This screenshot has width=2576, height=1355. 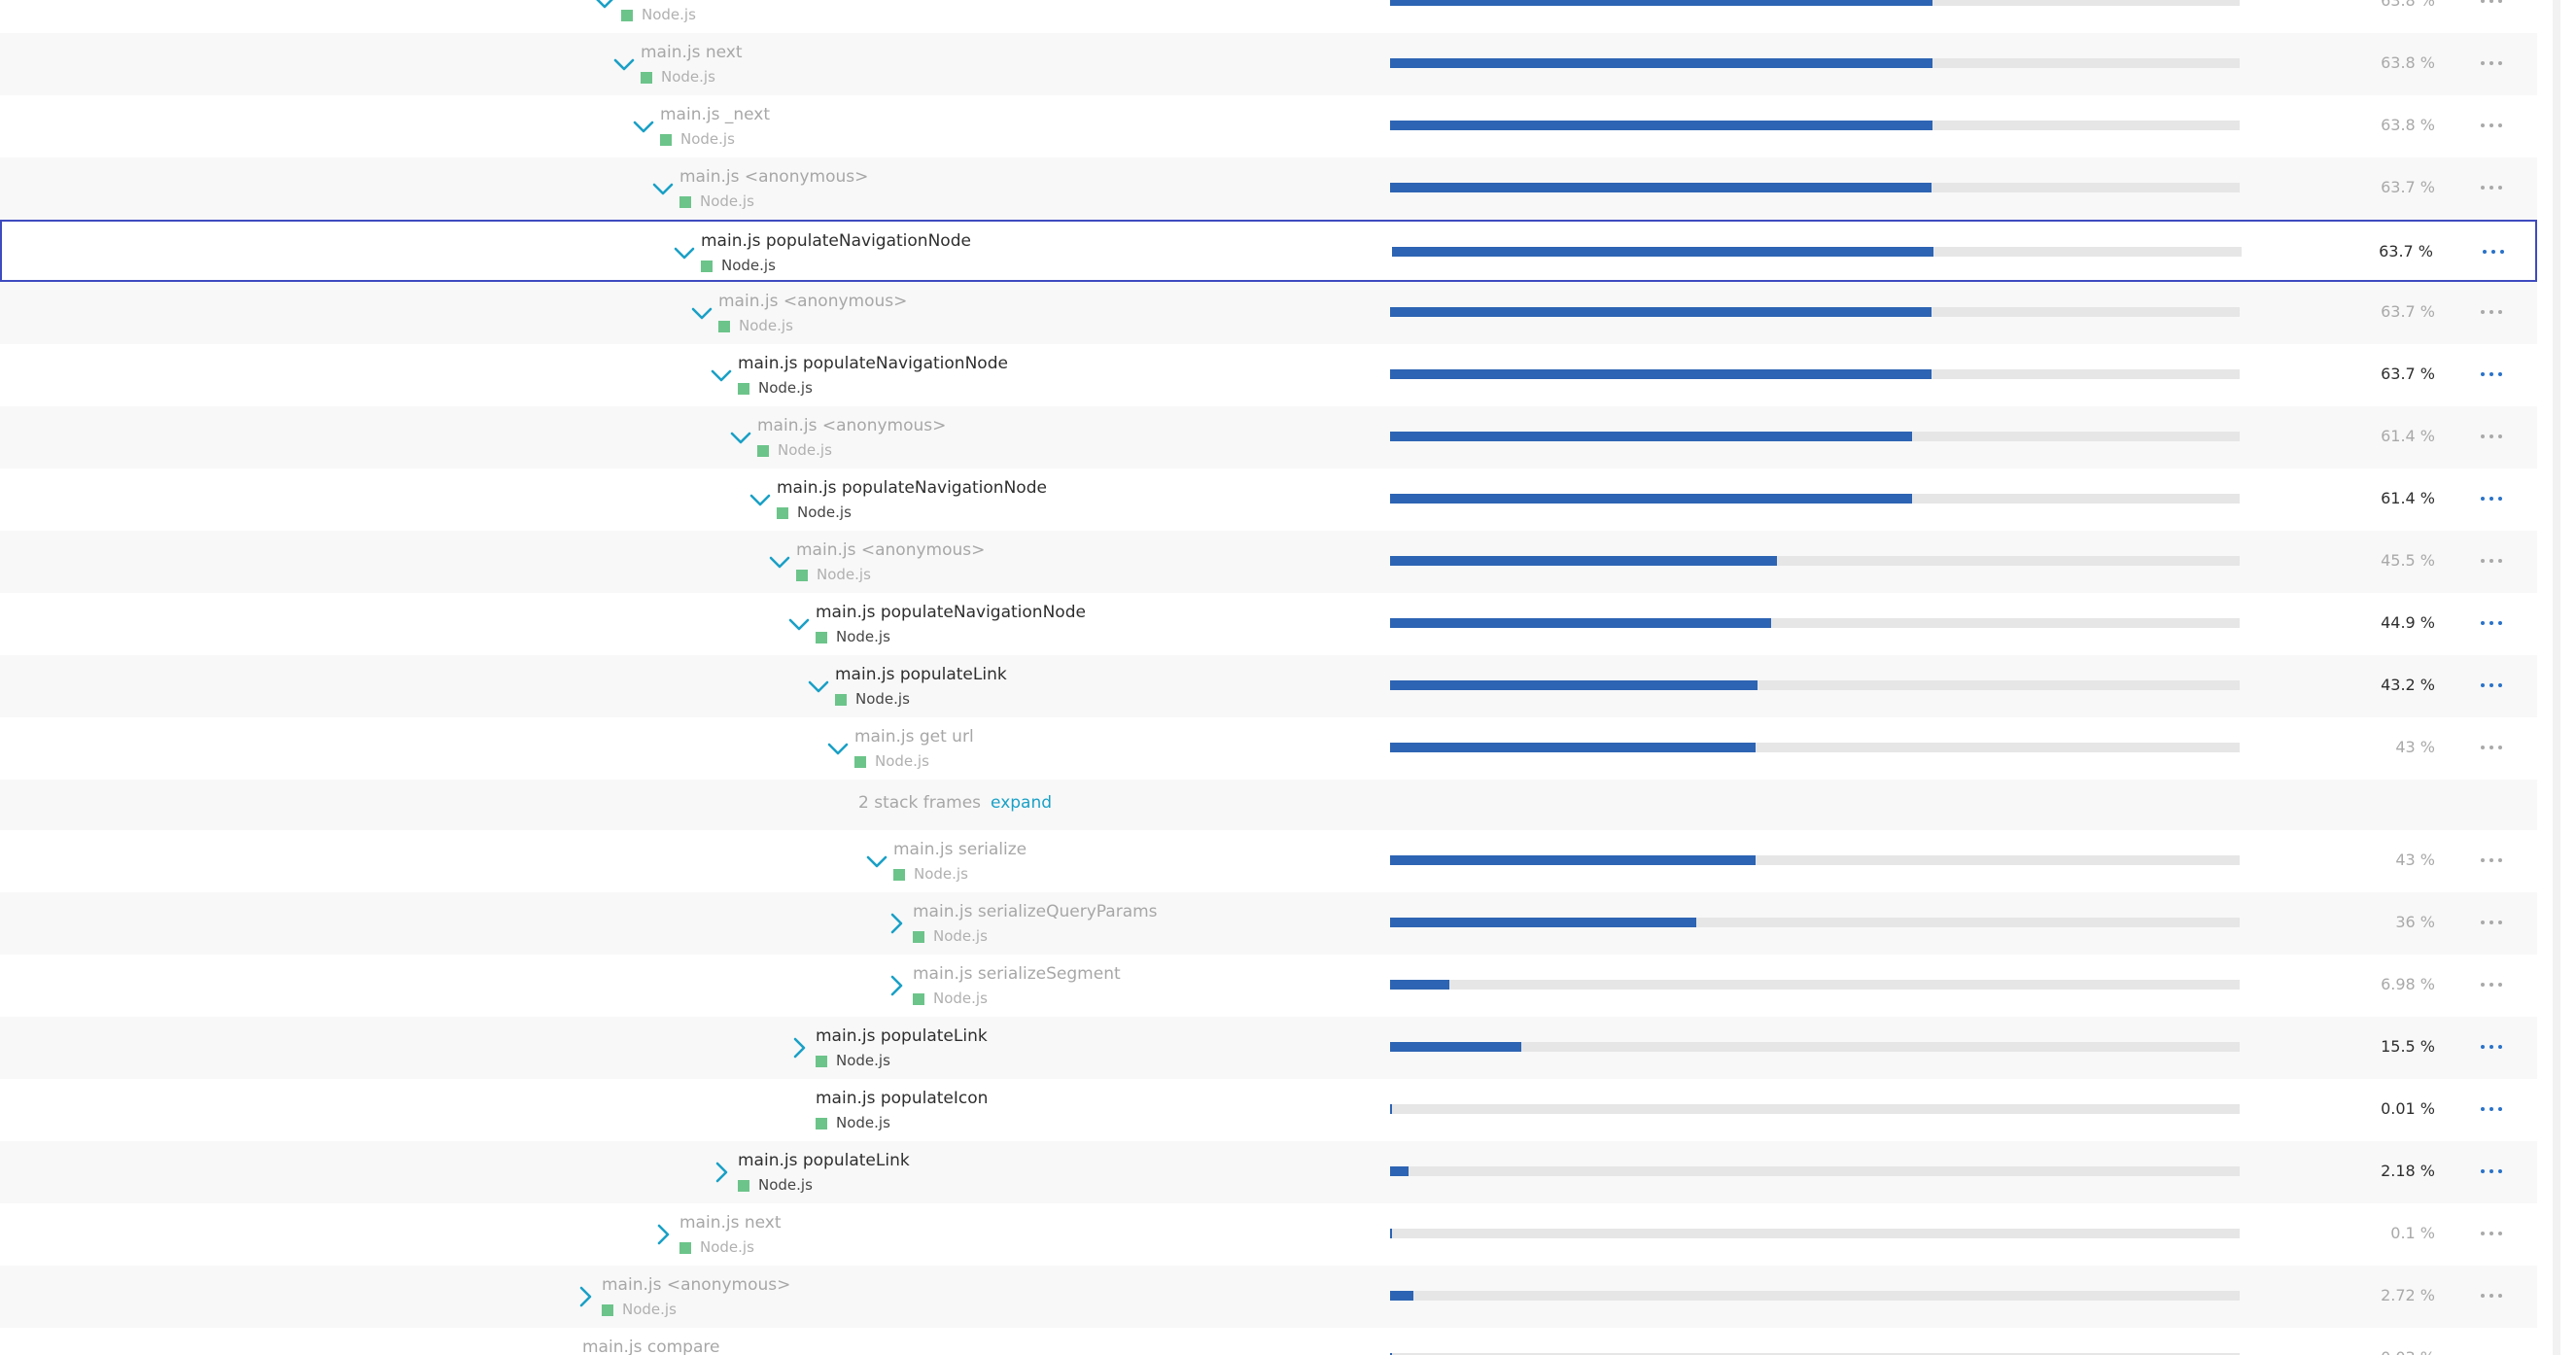 What do you see at coordinates (1268, 126) in the screenshot?
I see `call-tree-row: main.js _next Node.js 63.8 %` at bounding box center [1268, 126].